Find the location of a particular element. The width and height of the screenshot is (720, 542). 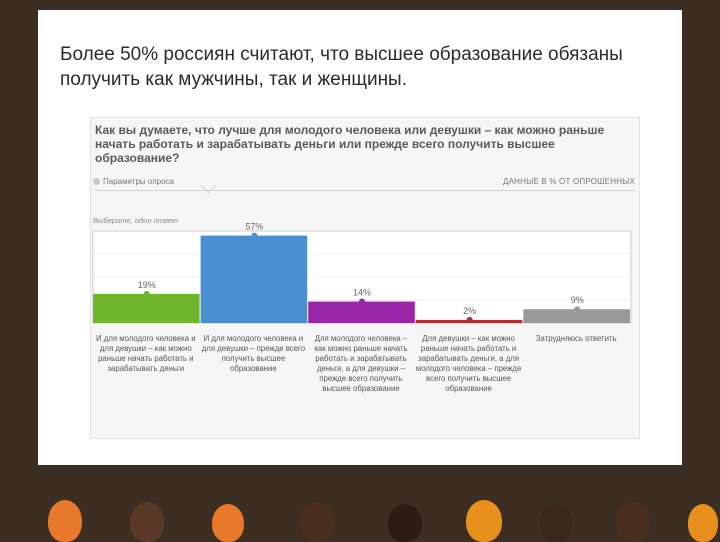

toggle-dot-icon is located at coordinates (96, 182).